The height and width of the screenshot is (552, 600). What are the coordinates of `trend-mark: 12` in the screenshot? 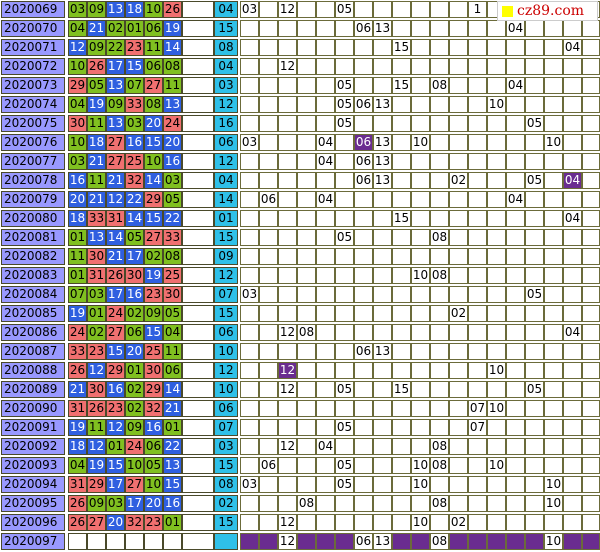 It's located at (287, 332).